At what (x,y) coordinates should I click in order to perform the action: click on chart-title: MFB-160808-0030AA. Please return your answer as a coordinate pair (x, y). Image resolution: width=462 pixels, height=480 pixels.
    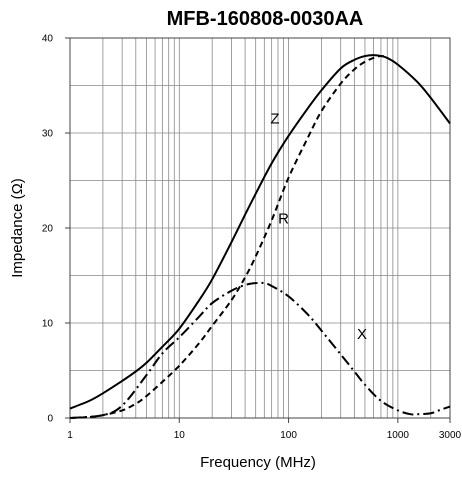
    Looking at the image, I should click on (265, 19).